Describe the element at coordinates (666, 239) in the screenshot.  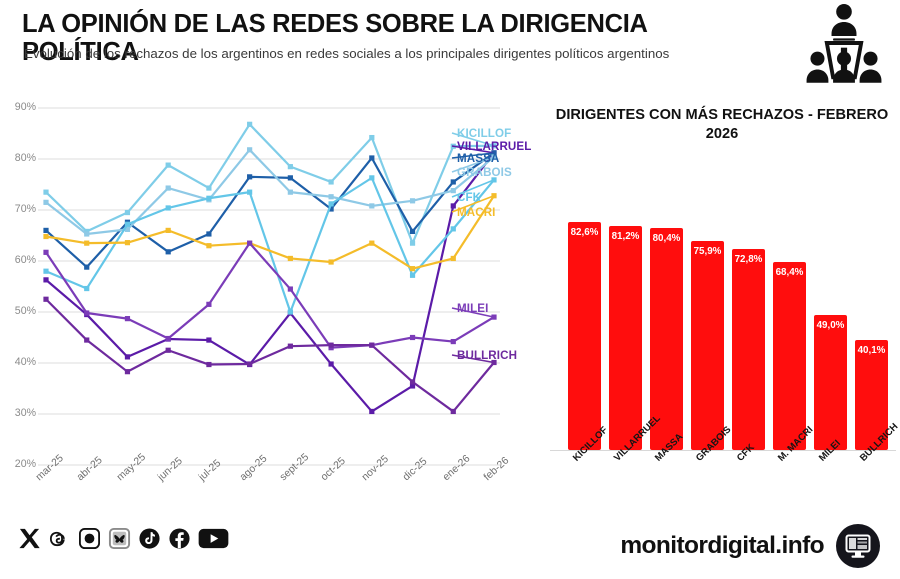
I see `bar-value-label: 80,4%` at that location.